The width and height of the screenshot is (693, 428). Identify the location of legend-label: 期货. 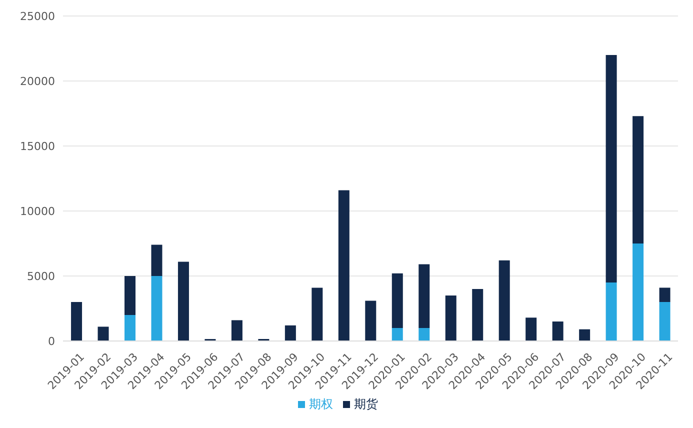
(366, 404).